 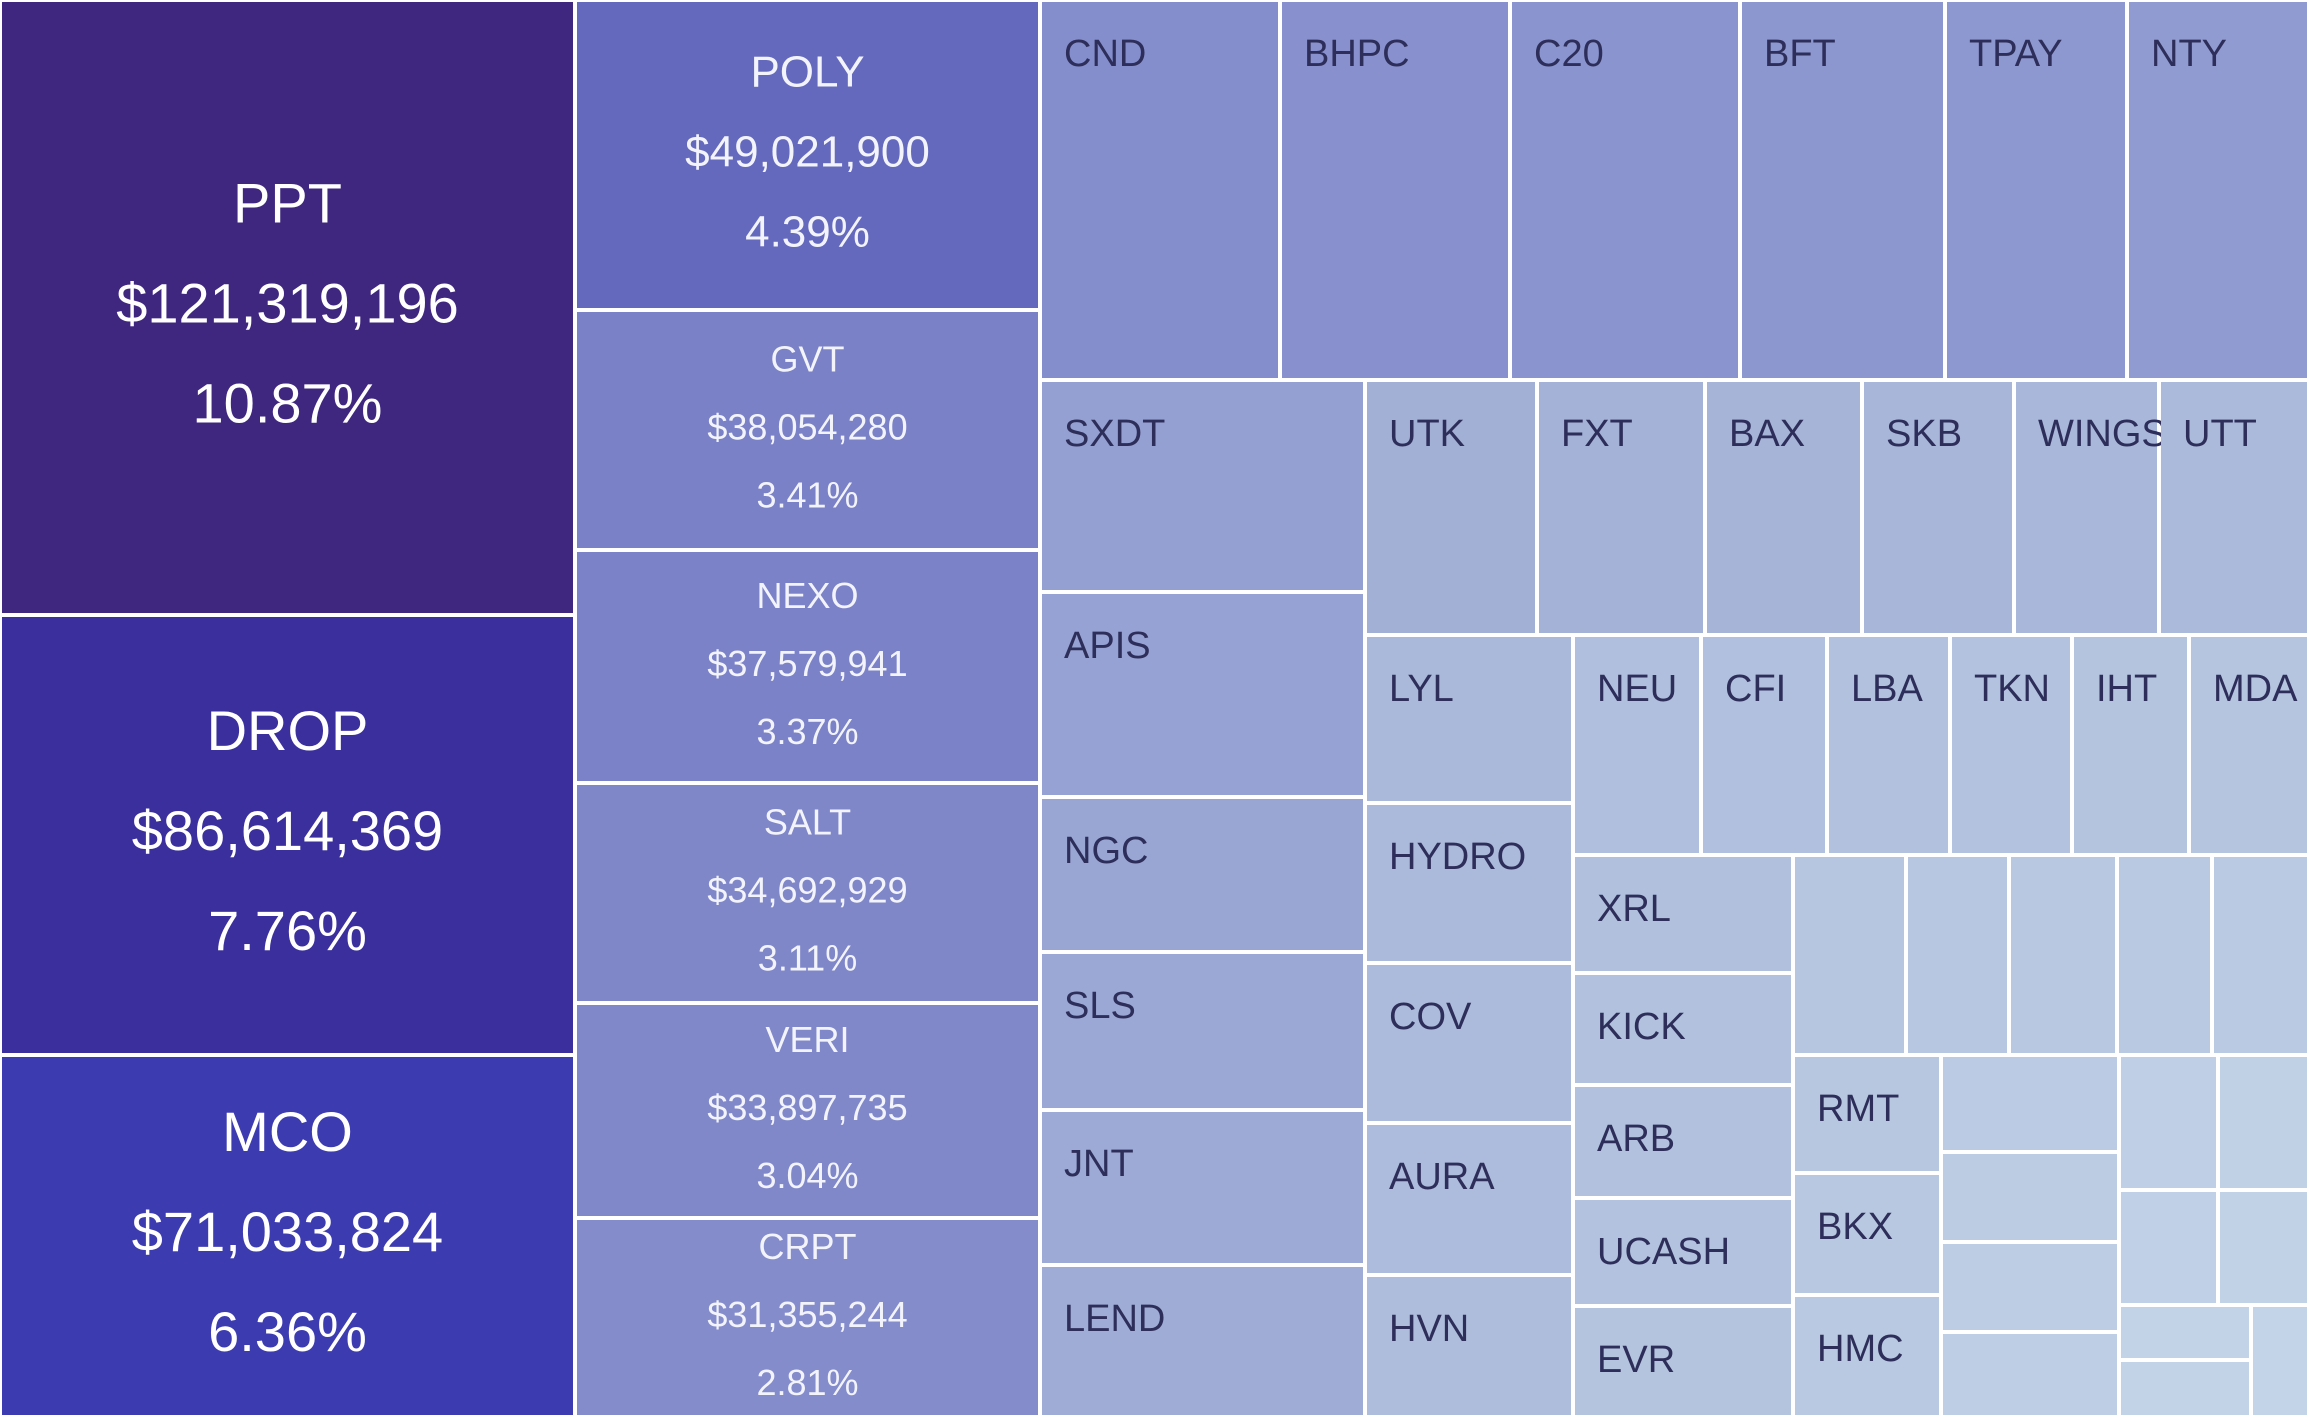 What do you see at coordinates (1427, 434) in the screenshot?
I see `tile-name-utk: UTK` at bounding box center [1427, 434].